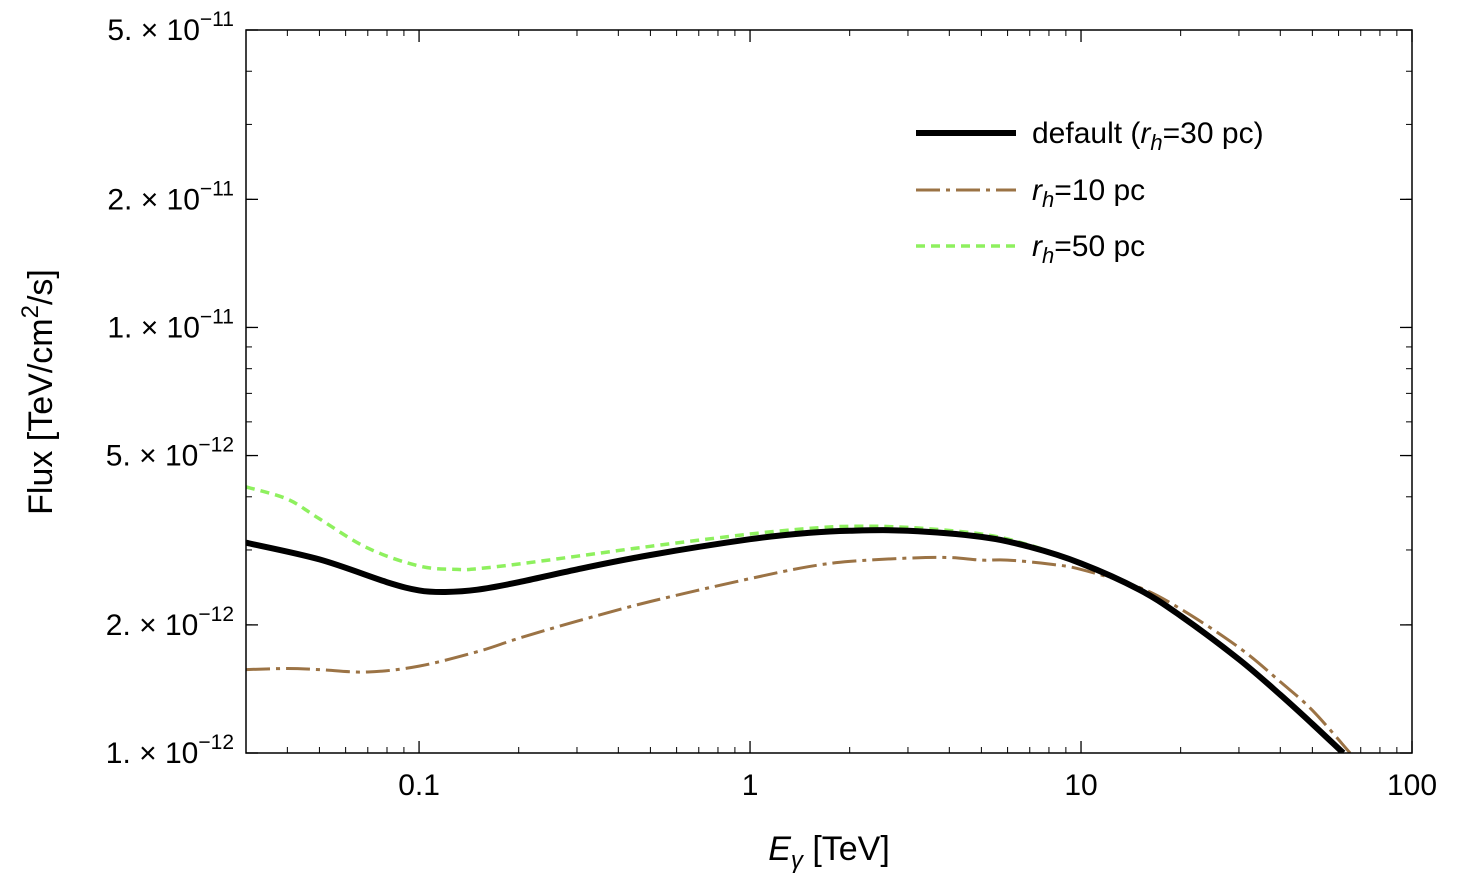 The height and width of the screenshot is (876, 1462). I want to click on legend-label-default: default (rh=30 pc), so click(1148, 136).